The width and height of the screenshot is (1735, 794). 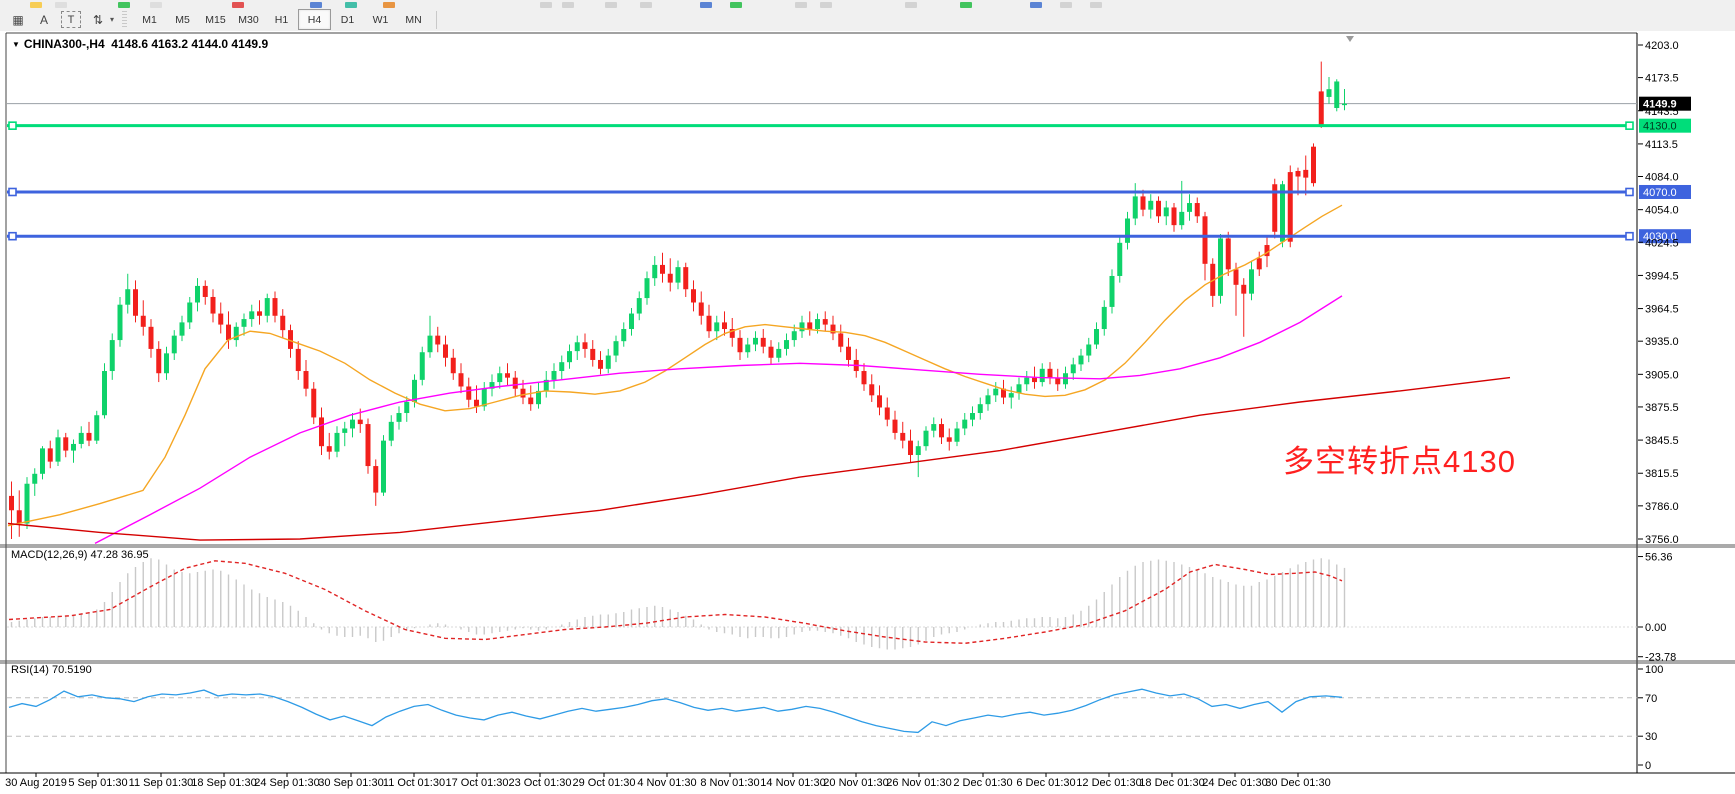 What do you see at coordinates (792, 783) in the screenshot?
I see `time-tick-label: 14 Nov 01:30` at bounding box center [792, 783].